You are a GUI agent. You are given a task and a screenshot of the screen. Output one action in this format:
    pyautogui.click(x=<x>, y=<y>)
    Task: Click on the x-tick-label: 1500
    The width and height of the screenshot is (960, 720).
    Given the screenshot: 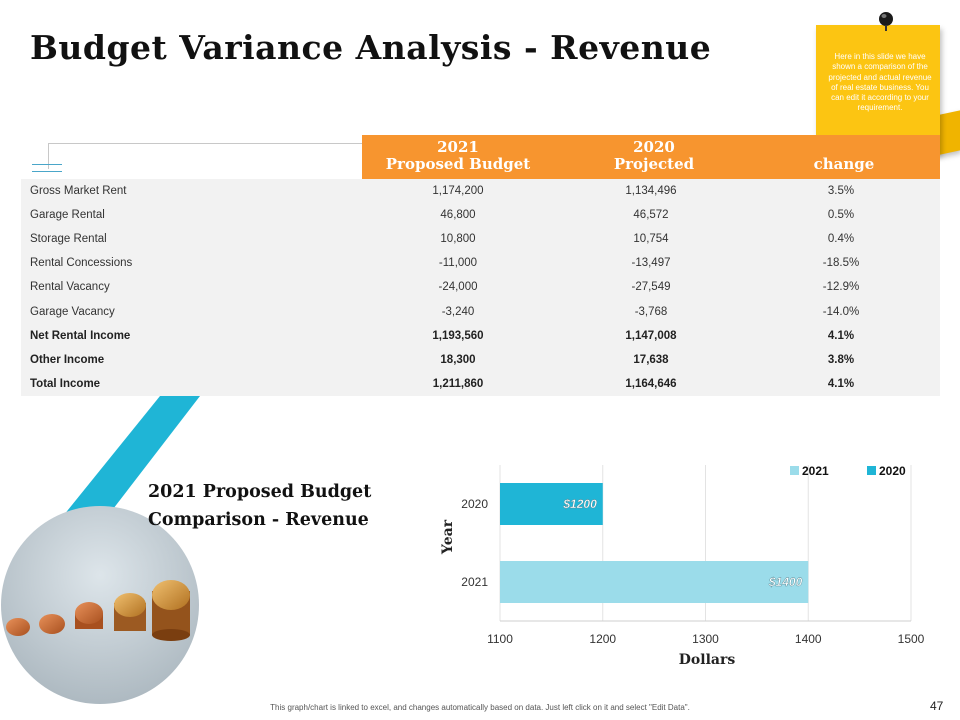 What is the action you would take?
    pyautogui.click(x=911, y=639)
    